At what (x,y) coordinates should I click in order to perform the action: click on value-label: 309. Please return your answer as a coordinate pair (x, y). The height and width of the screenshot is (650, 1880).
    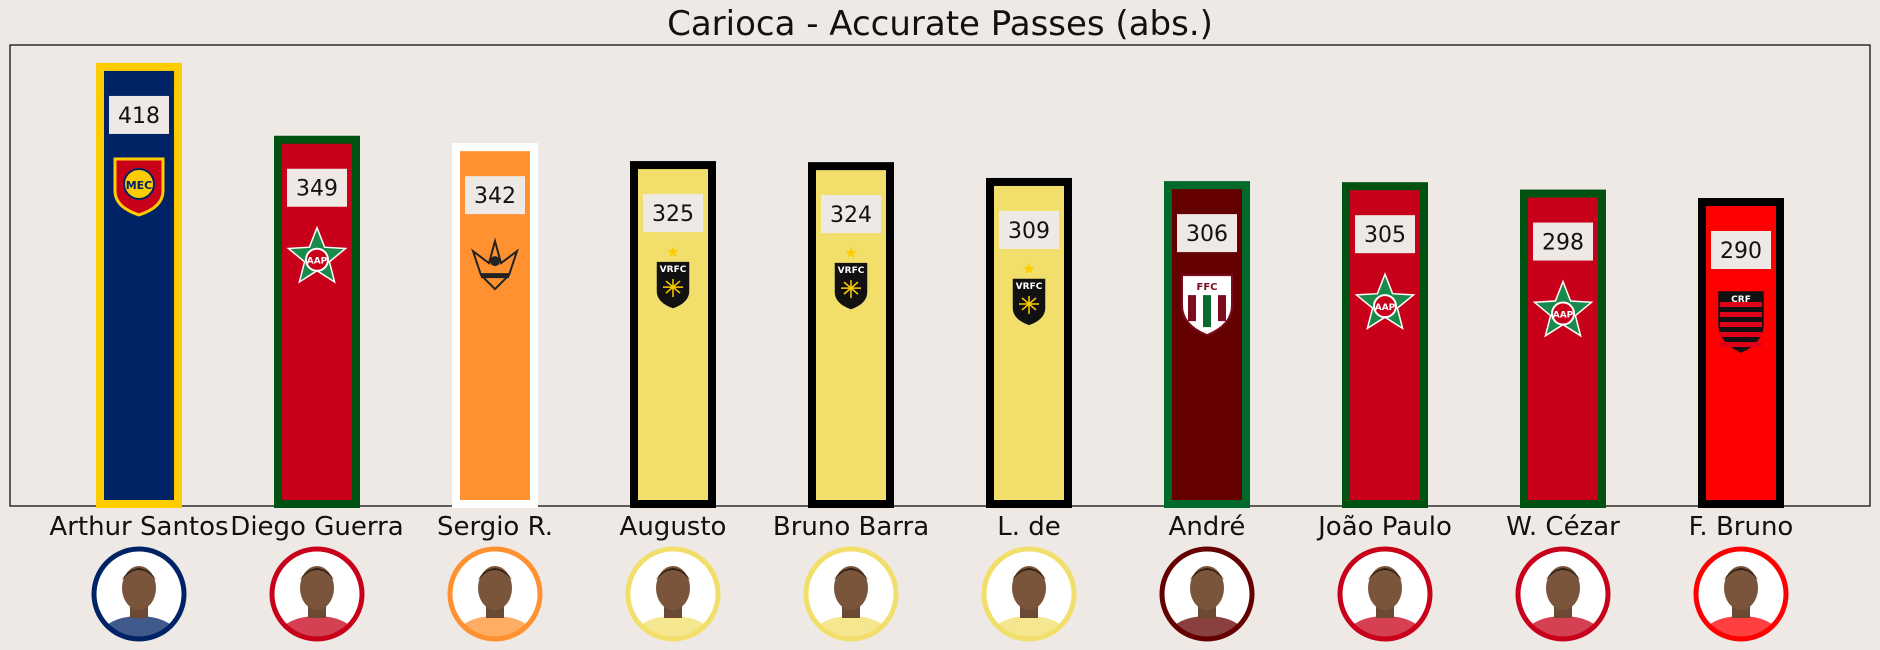
    Looking at the image, I should click on (1029, 229).